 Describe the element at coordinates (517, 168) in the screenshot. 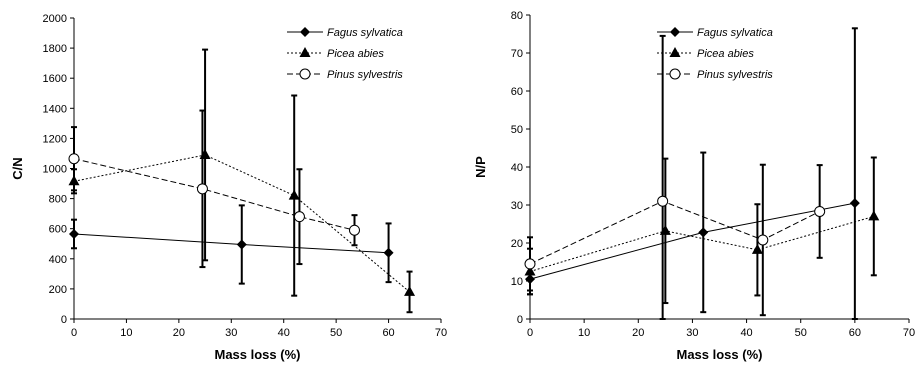

I see `y-tick-label: 40` at that location.